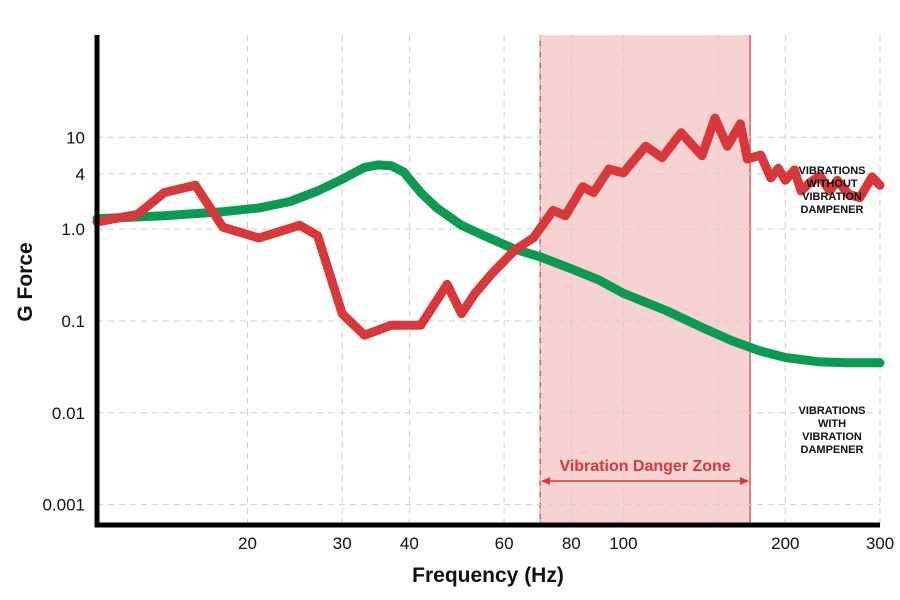 The image size is (900, 600). What do you see at coordinates (342, 543) in the screenshot?
I see `x-tick-label: 30` at bounding box center [342, 543].